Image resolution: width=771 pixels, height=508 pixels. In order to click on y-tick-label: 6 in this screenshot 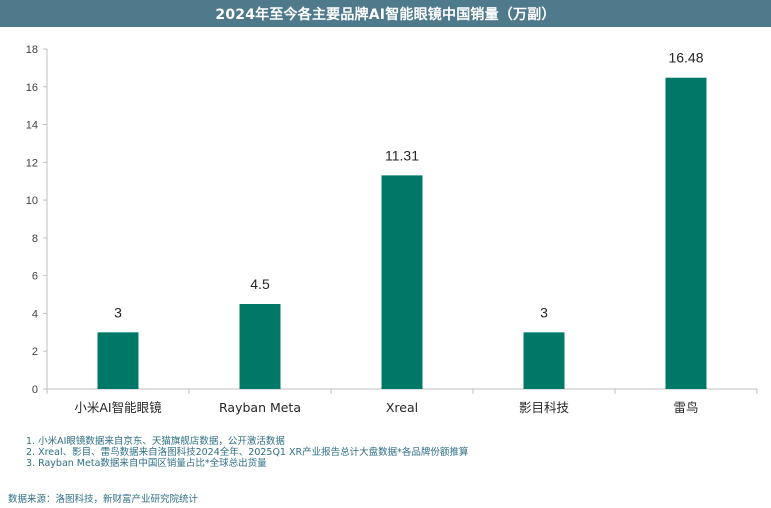, I will do `click(35, 277)`.